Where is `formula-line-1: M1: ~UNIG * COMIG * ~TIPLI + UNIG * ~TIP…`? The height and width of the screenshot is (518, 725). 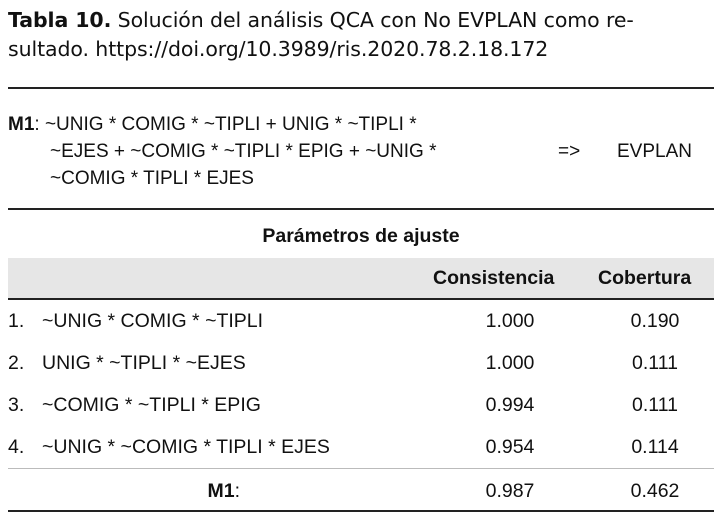
formula-line-1: M1: ~UNIG * COMIG * ~TIPLI + UNIG * ~TIP… is located at coordinates (361, 124).